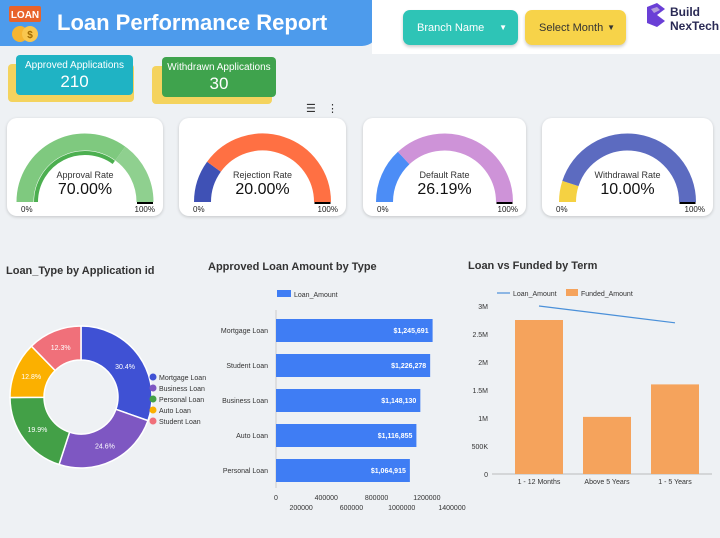 The width and height of the screenshot is (720, 538). What do you see at coordinates (74, 75) in the screenshot?
I see `kpi-approved-applications: Approved Applications 210` at bounding box center [74, 75].